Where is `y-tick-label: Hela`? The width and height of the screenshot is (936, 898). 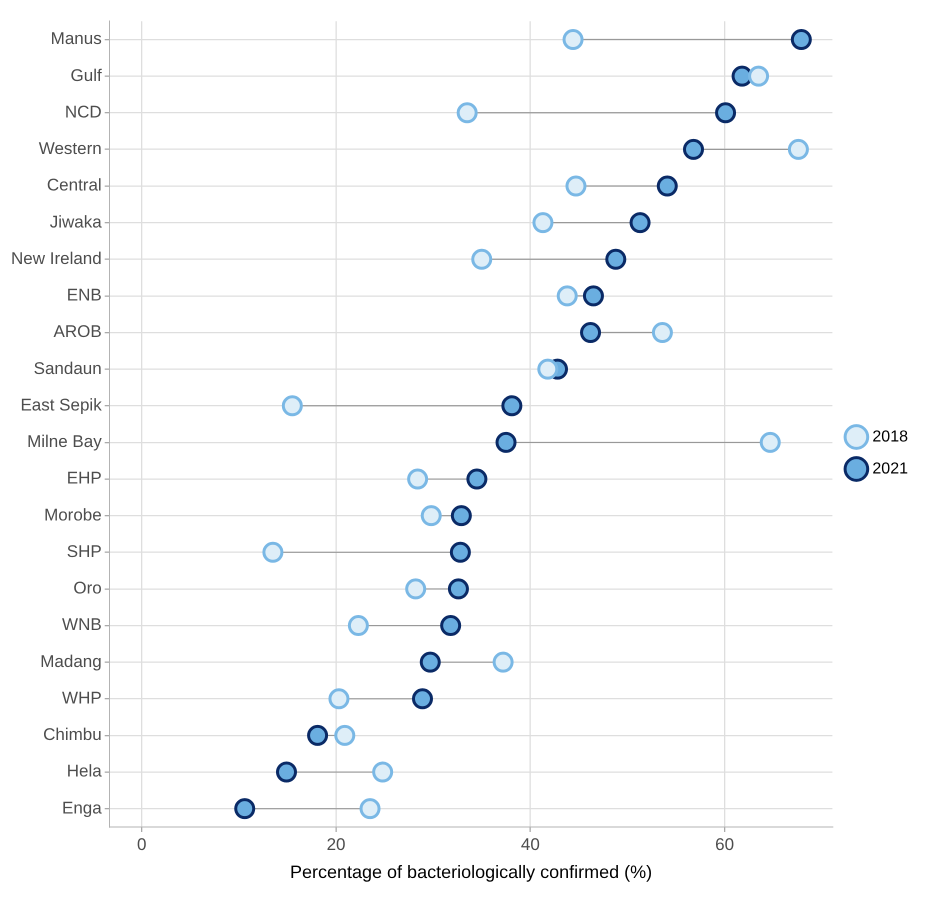
y-tick-label: Hela is located at coordinates (84, 771).